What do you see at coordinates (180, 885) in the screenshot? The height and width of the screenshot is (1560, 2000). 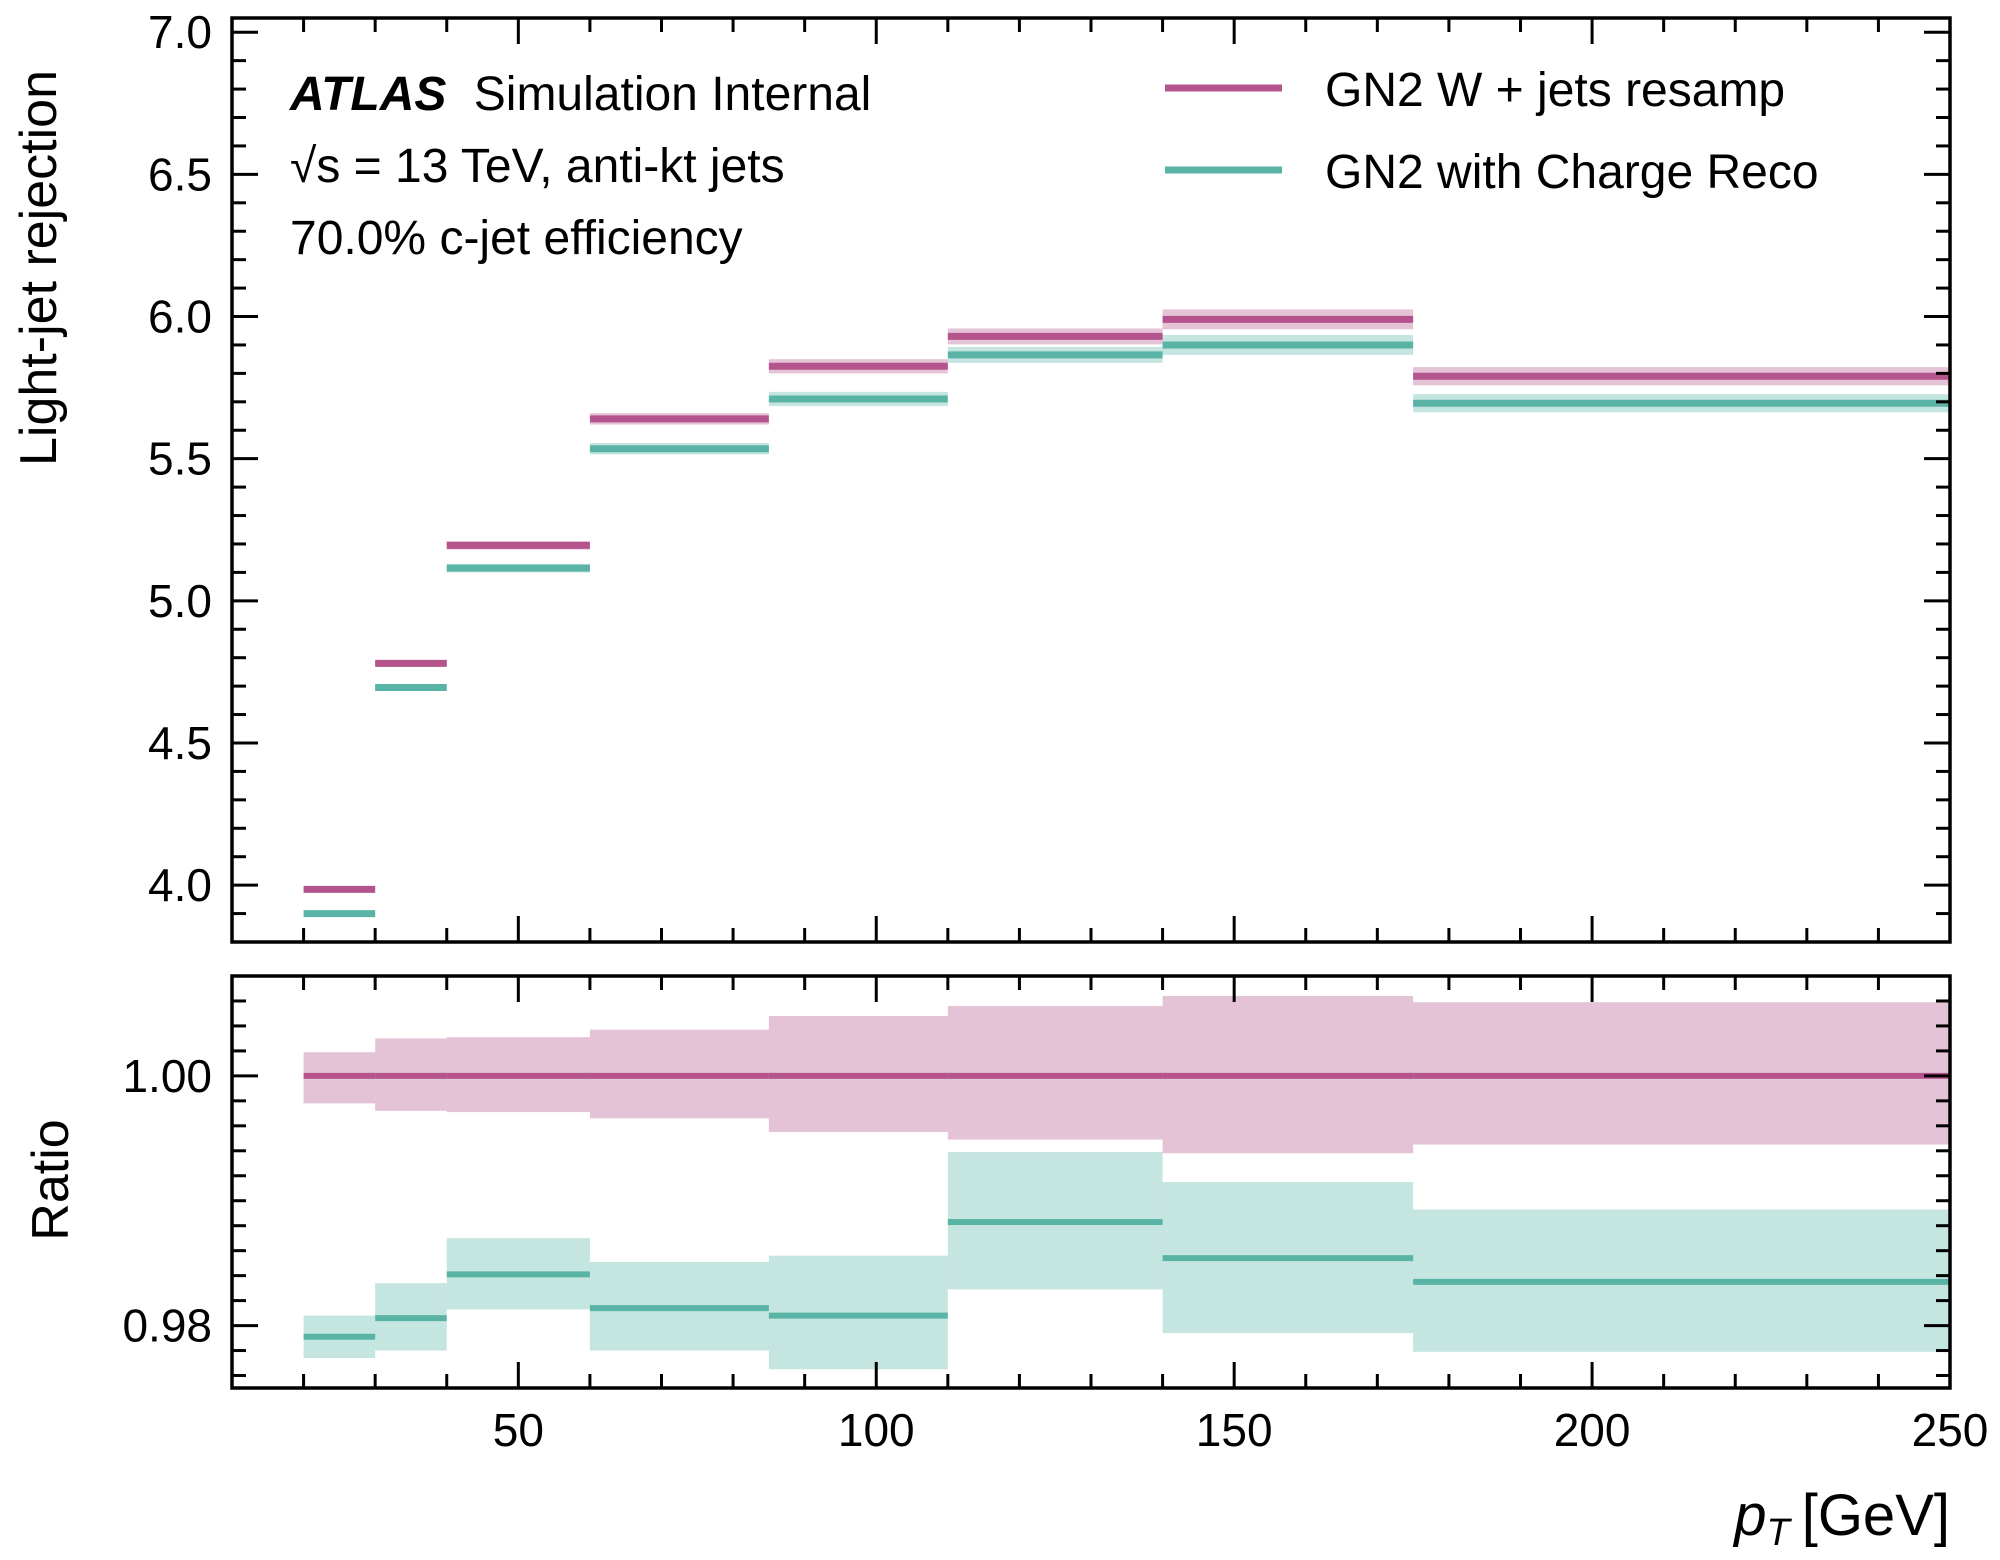 I see `main-y-tick-label: 4.0` at bounding box center [180, 885].